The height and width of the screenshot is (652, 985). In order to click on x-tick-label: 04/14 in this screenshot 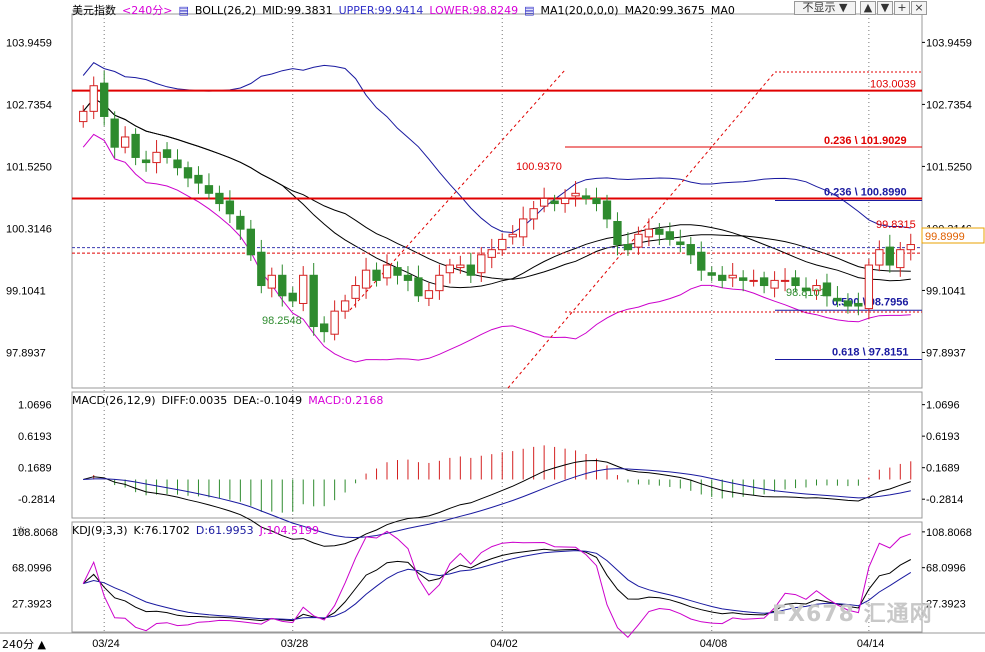, I will do `click(871, 644)`.